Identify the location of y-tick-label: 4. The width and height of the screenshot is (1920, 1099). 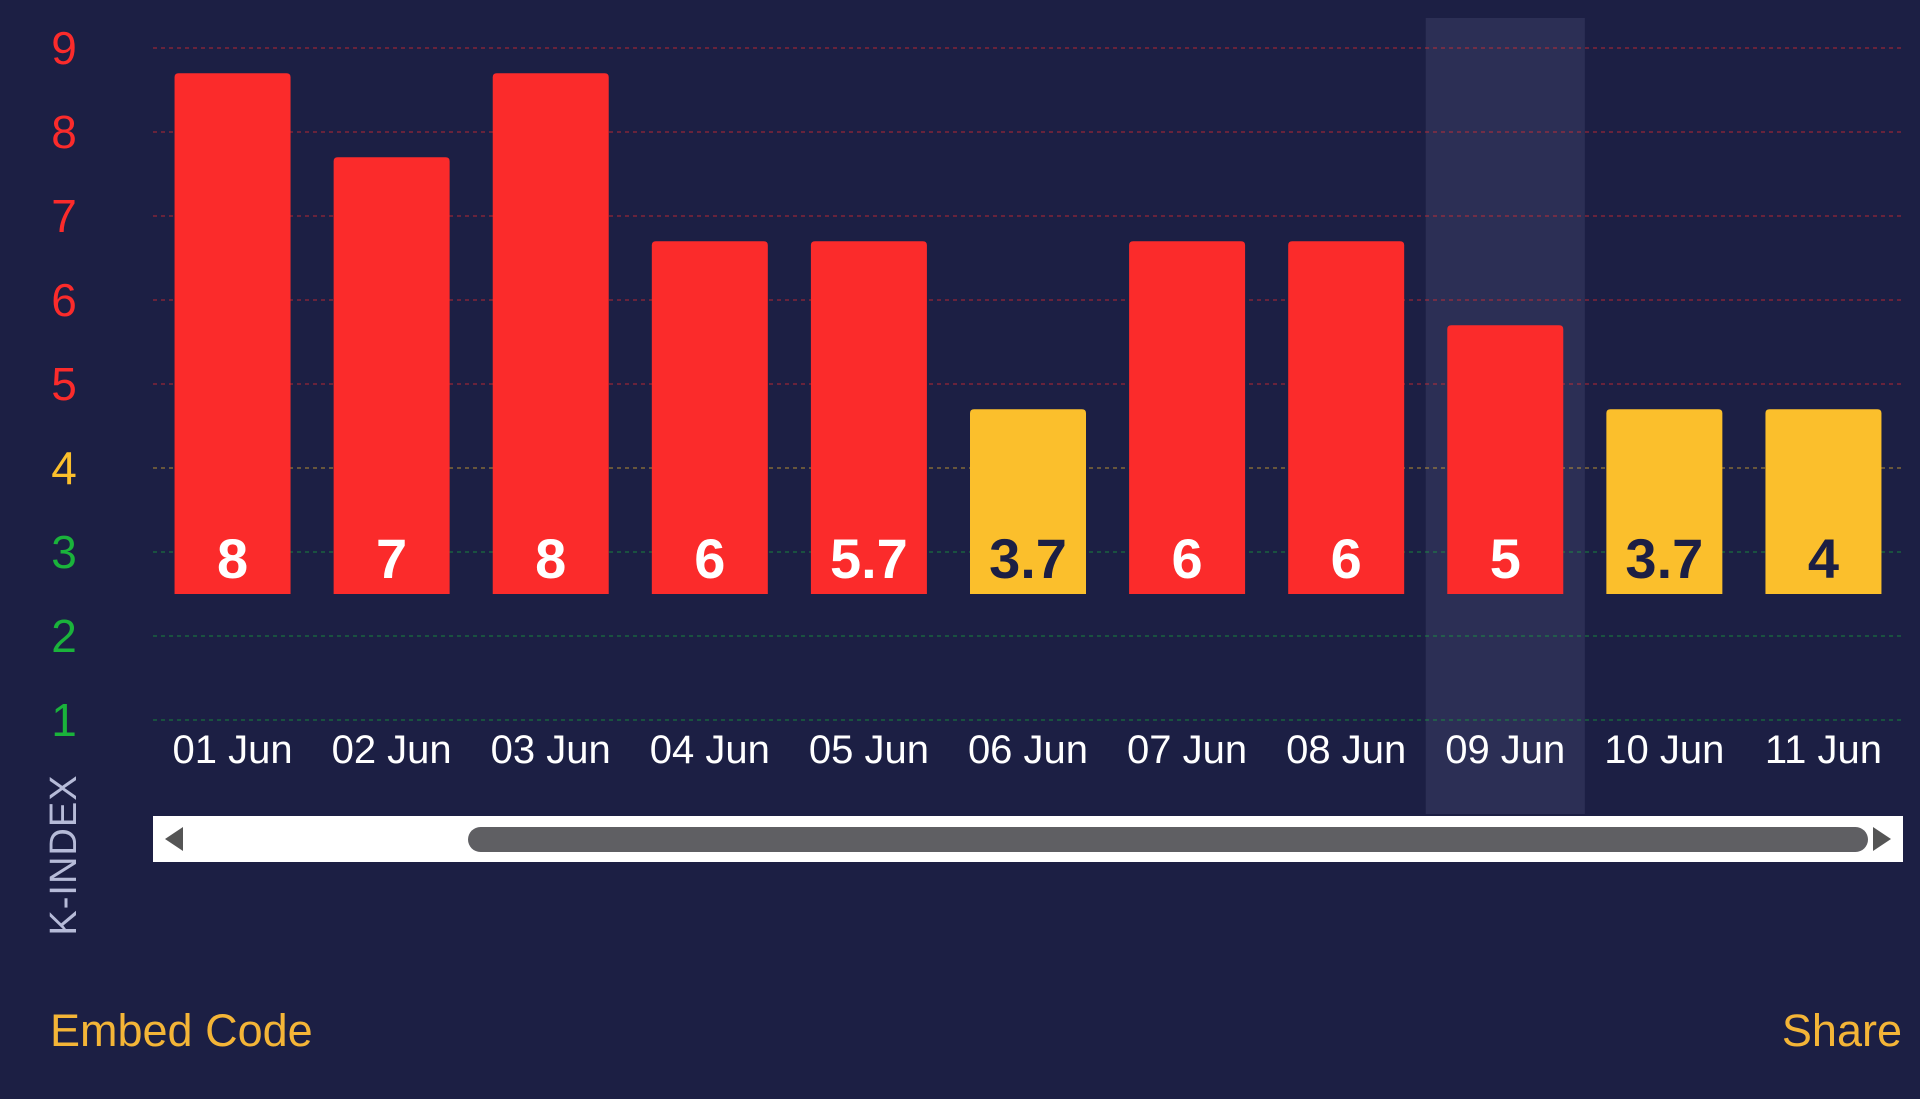
(64, 468).